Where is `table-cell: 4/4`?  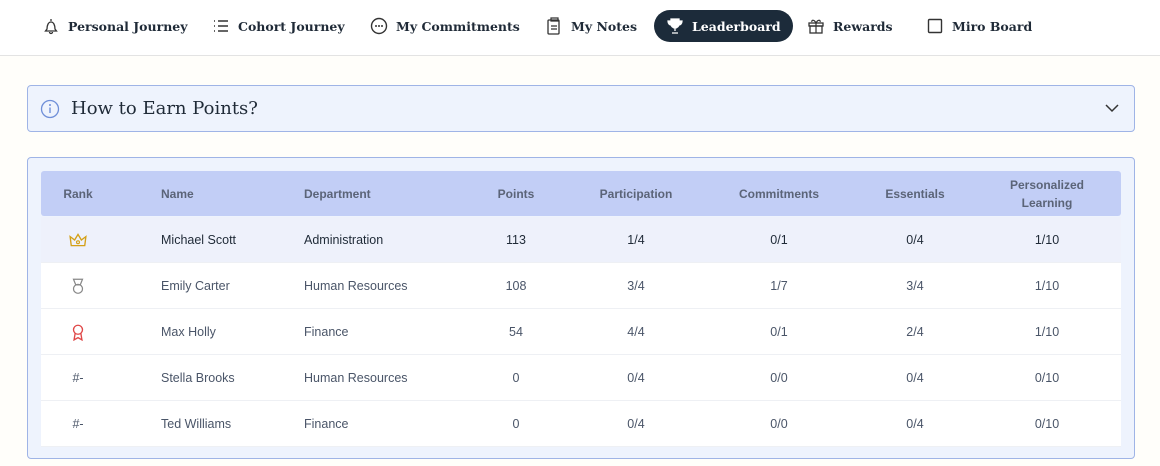 table-cell: 4/4 is located at coordinates (636, 331).